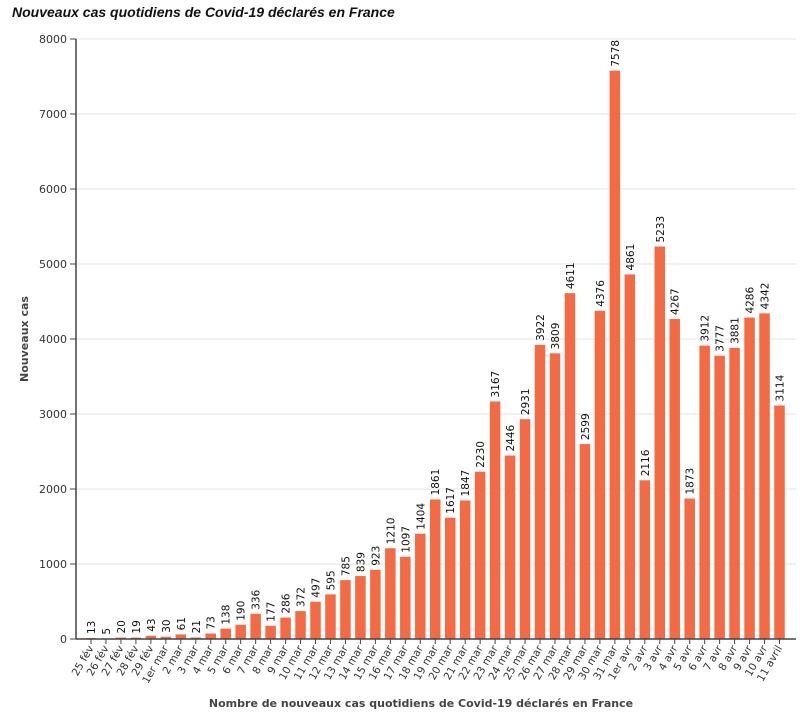 The height and width of the screenshot is (720, 808). Describe the element at coordinates (436, 482) in the screenshot. I see `data-label: 1861` at that location.